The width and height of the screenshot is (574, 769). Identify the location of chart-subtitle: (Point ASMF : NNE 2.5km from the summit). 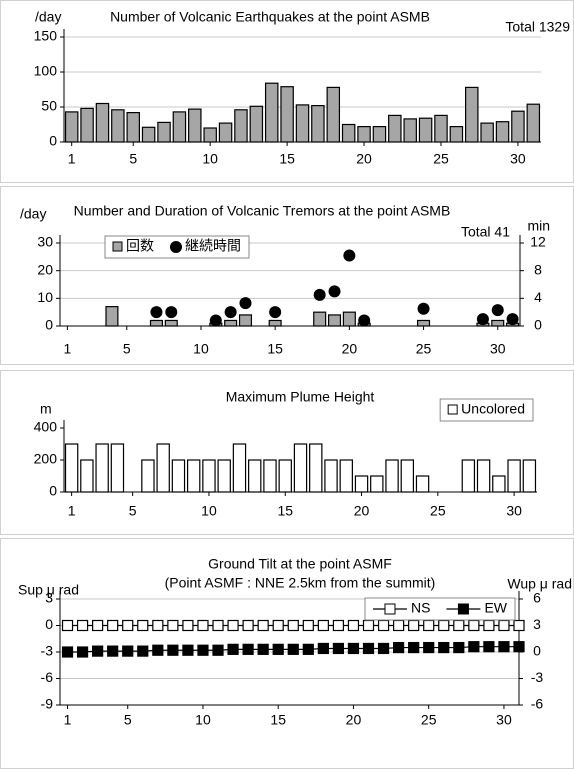
(300, 583).